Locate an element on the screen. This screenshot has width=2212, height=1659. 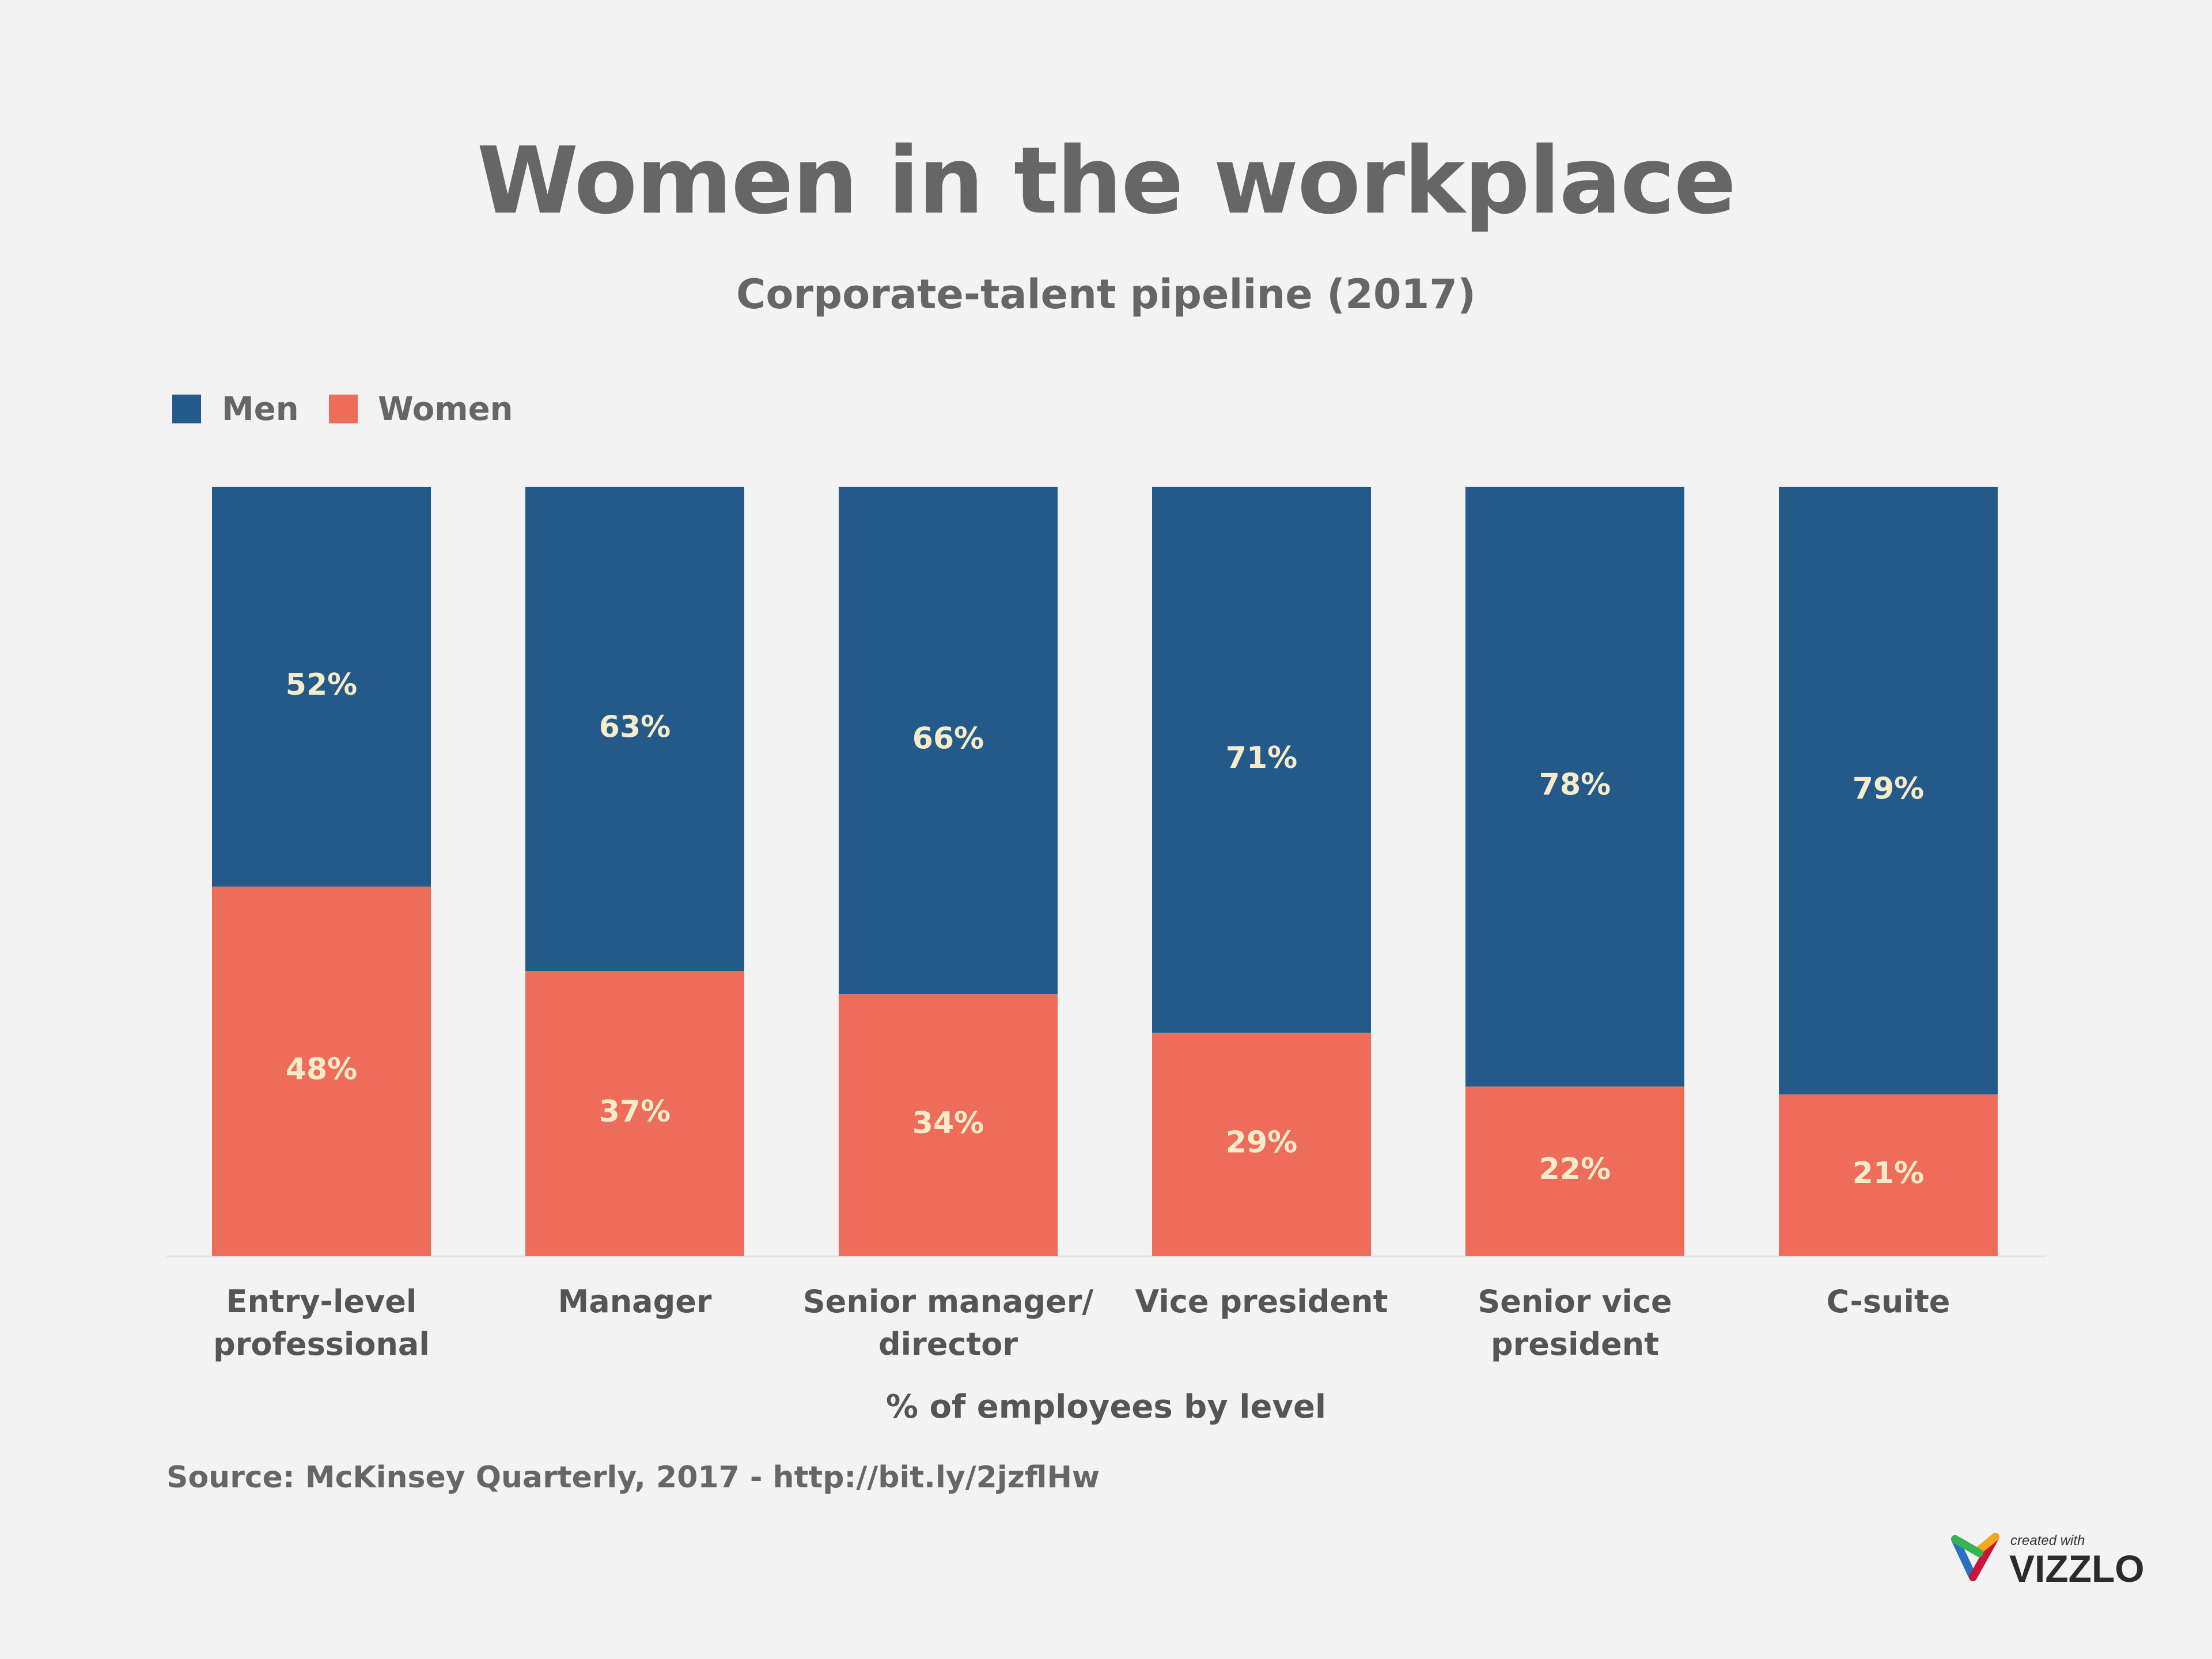
legend-label-men: Men is located at coordinates (260, 409).